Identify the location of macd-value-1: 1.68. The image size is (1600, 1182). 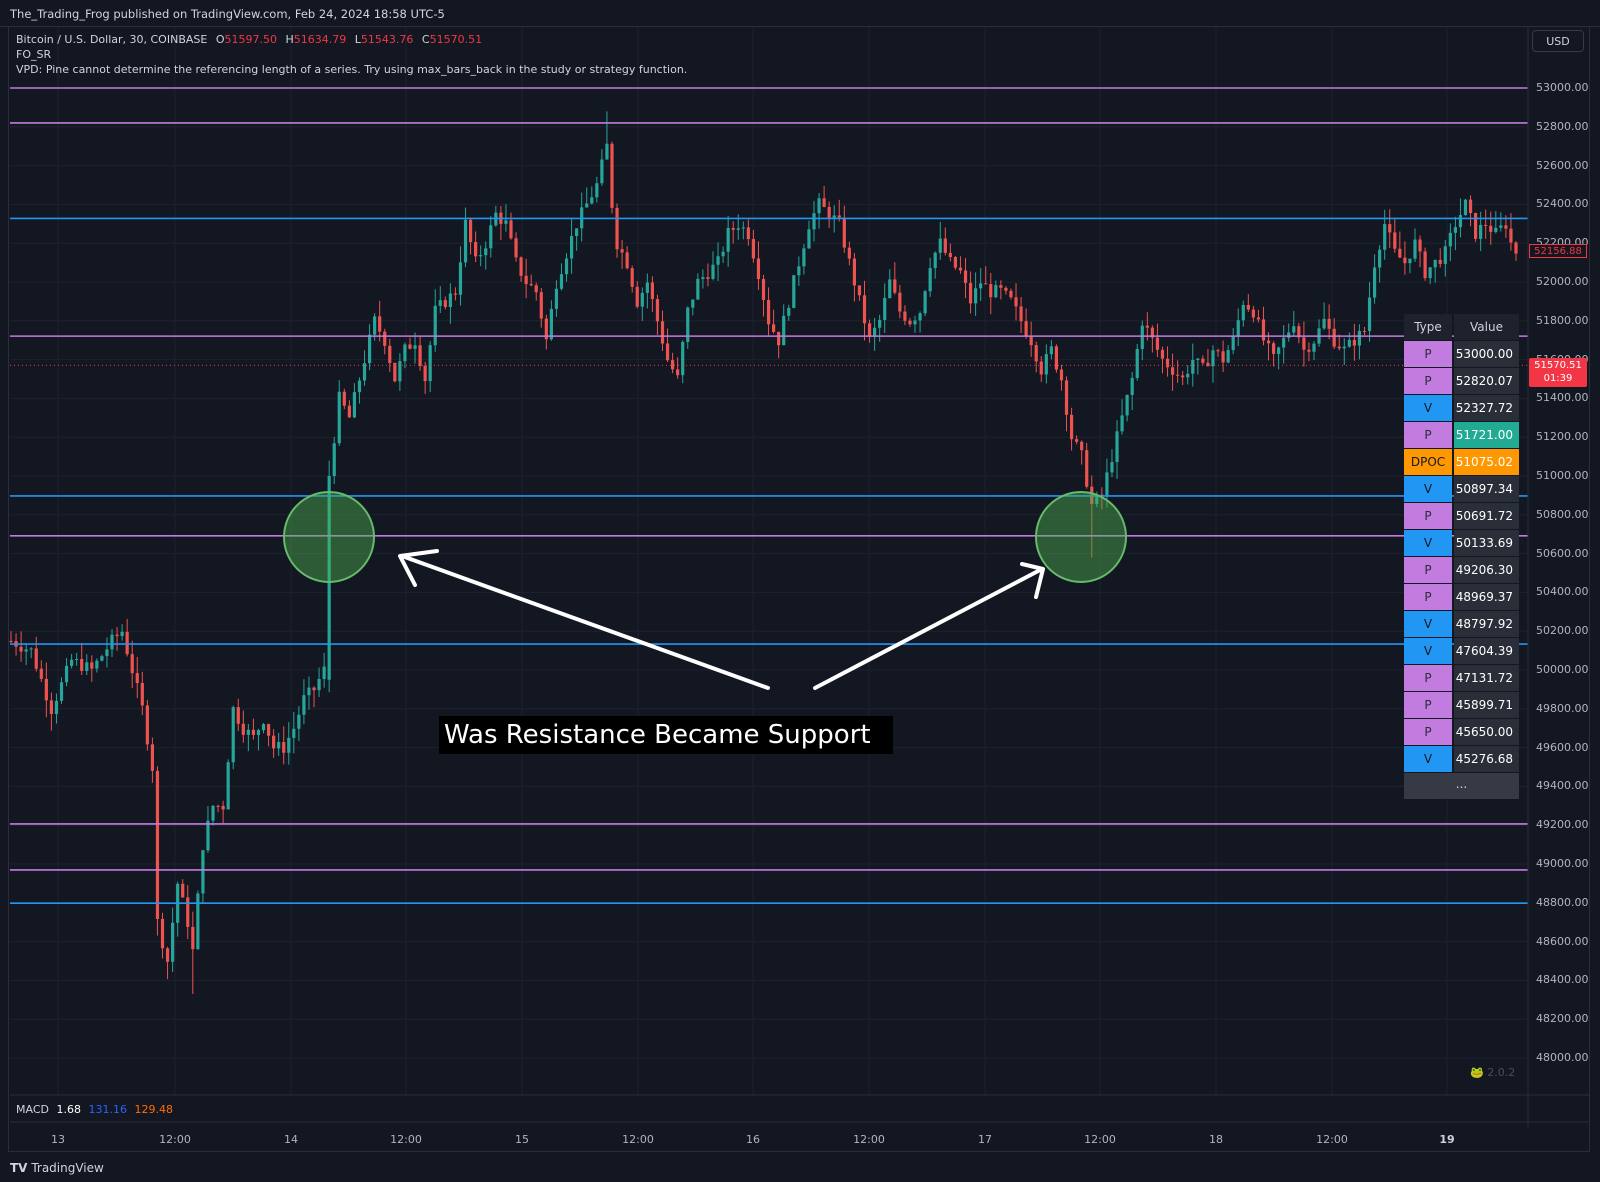
(68, 1109).